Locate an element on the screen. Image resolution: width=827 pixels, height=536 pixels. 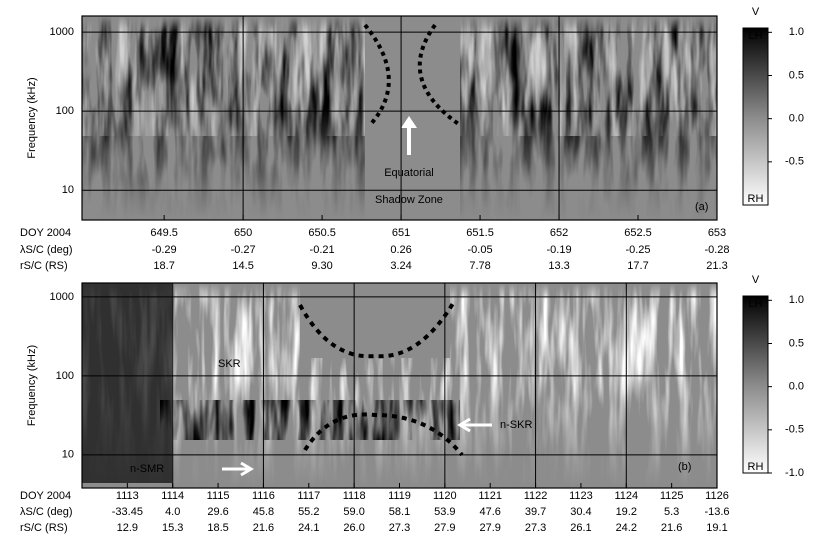
x-tick-label: 1116 is located at coordinates (263, 496).